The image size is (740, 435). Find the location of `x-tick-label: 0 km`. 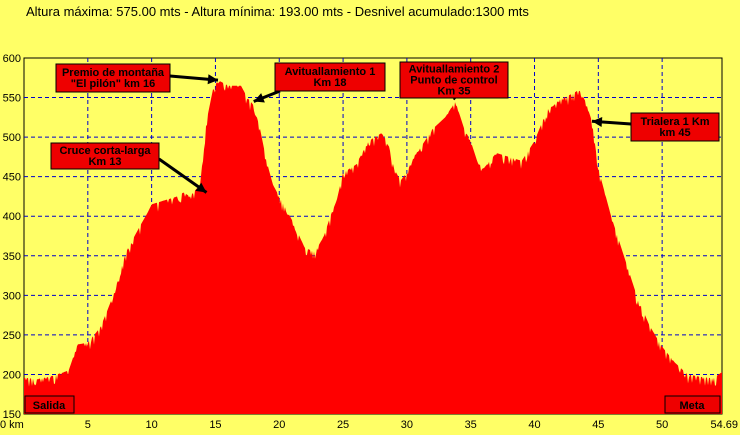

x-tick-label: 0 km is located at coordinates (12, 425).